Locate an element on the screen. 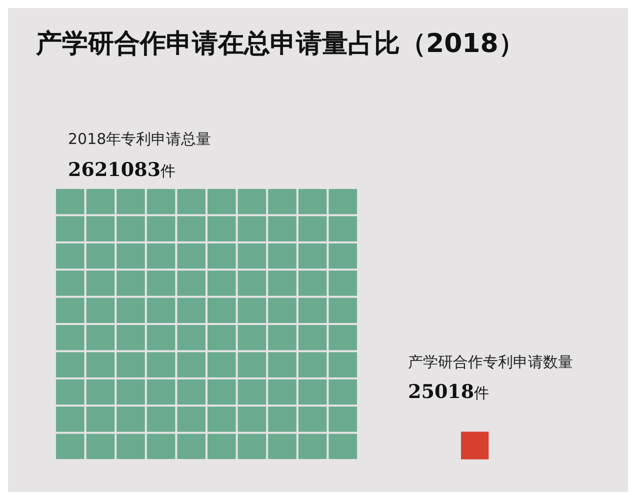  category-label: 2018年专利申请总量 is located at coordinates (140, 139).